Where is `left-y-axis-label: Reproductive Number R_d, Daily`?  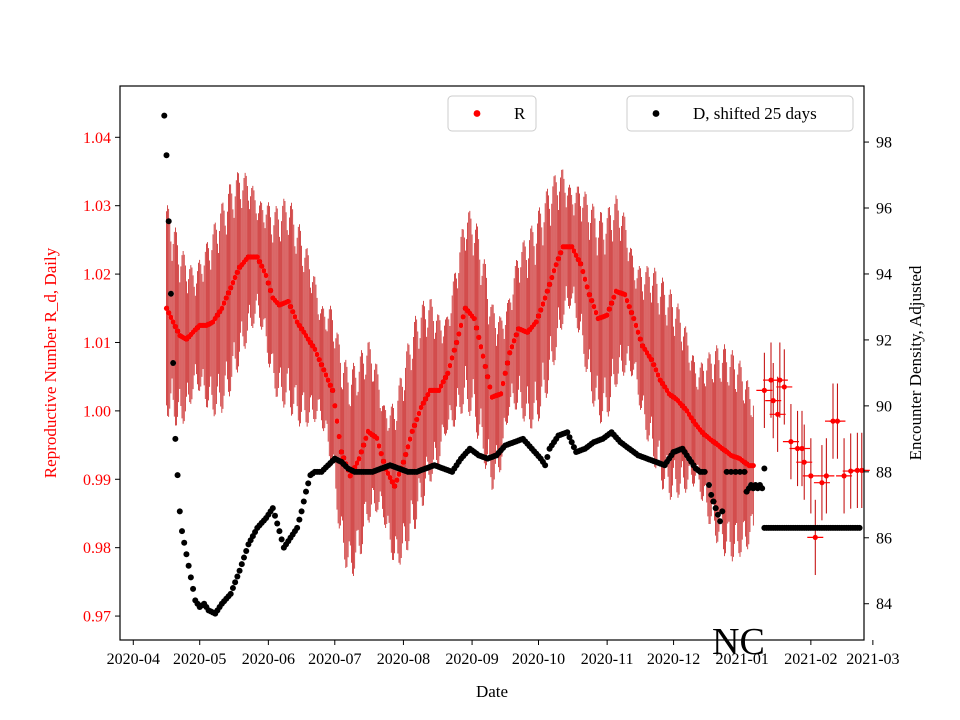 left-y-axis-label: Reproductive Number R_d, Daily is located at coordinates (50, 362).